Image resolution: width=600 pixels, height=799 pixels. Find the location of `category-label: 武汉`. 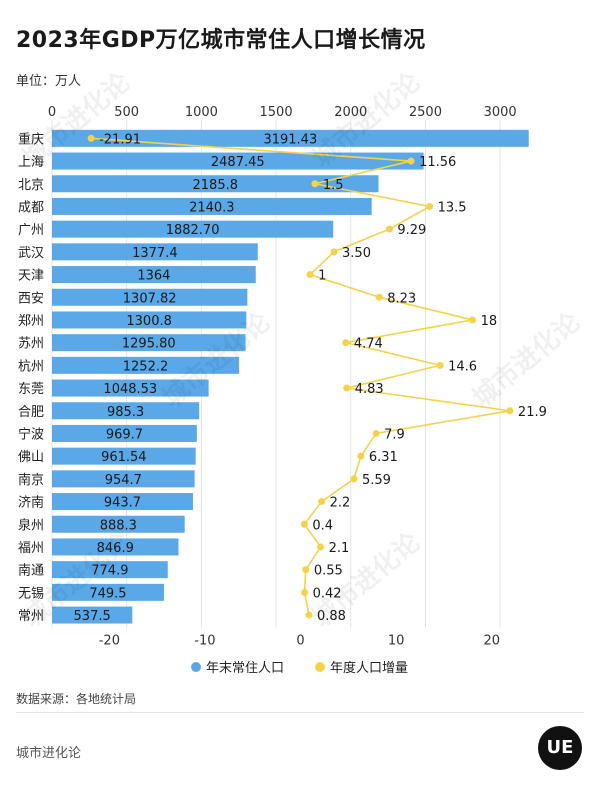

category-label: 武汉 is located at coordinates (31, 253).